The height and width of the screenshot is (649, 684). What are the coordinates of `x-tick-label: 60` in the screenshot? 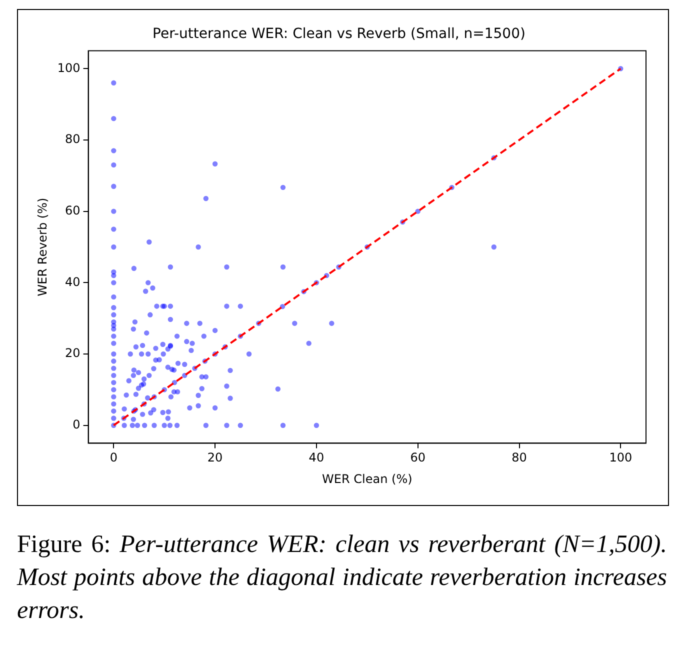 It's located at (418, 457).